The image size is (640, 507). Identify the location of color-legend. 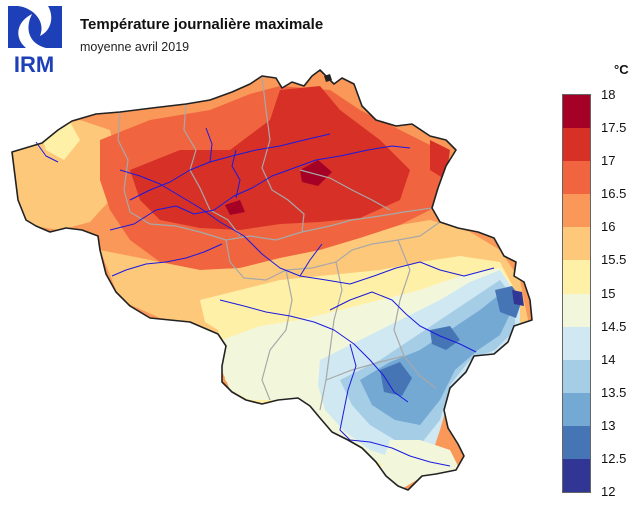
(576, 293).